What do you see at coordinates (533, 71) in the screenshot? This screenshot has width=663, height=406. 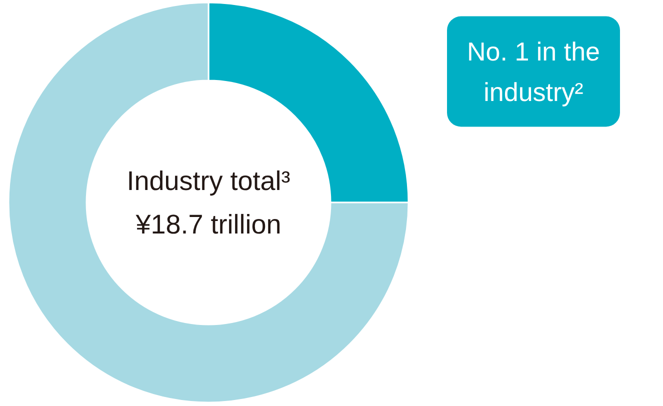 I see `text: No. 1 in the industry²` at bounding box center [533, 71].